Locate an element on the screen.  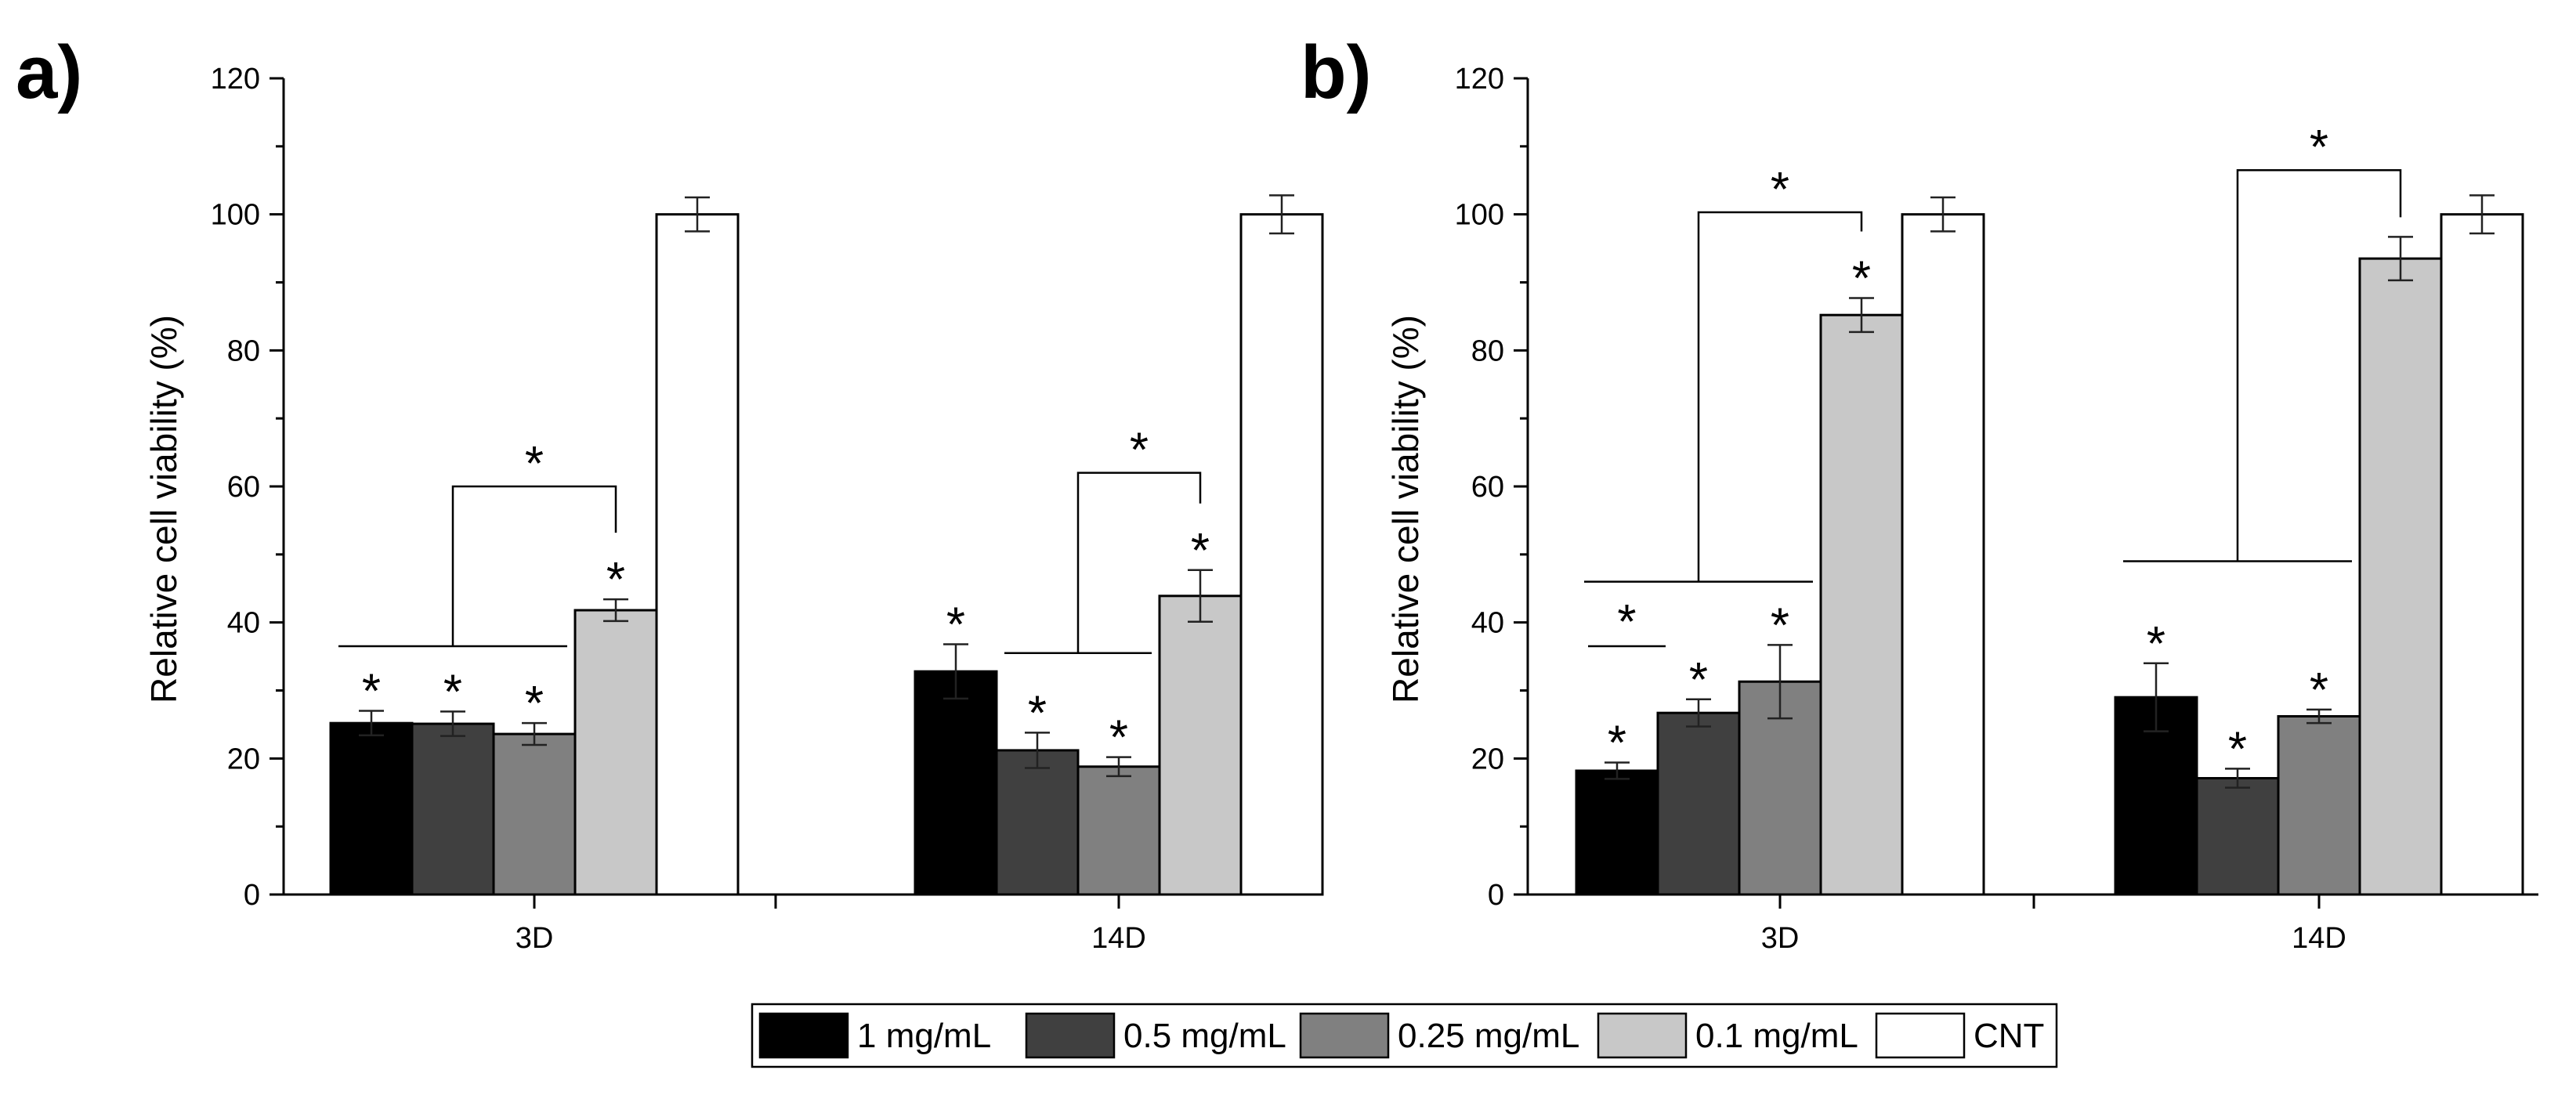
legend-item: 0.1 mg/mL is located at coordinates (1727, 1035).